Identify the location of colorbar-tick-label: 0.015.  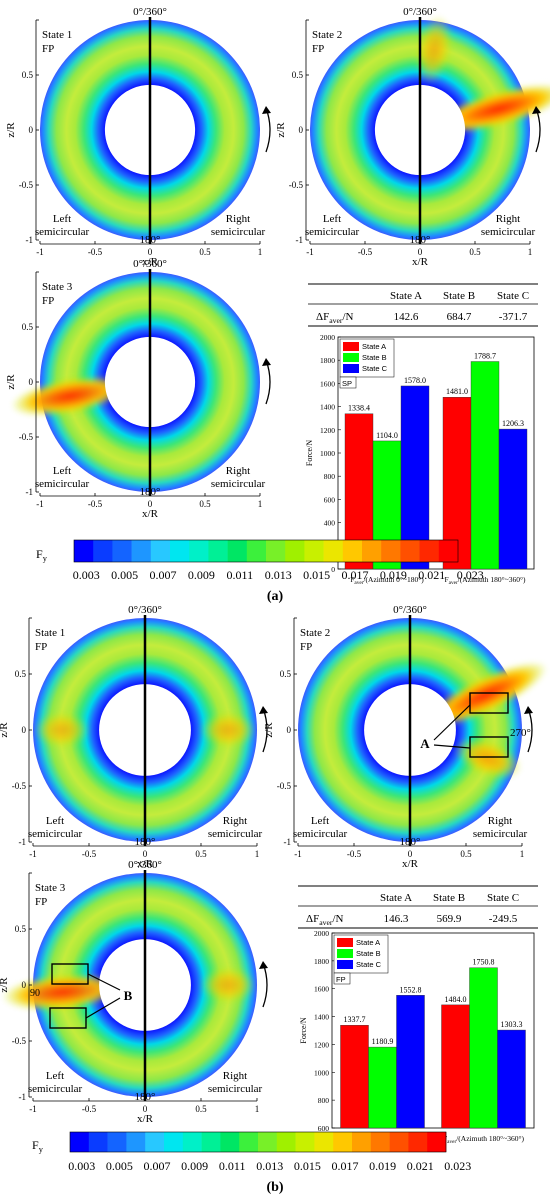
(316, 575).